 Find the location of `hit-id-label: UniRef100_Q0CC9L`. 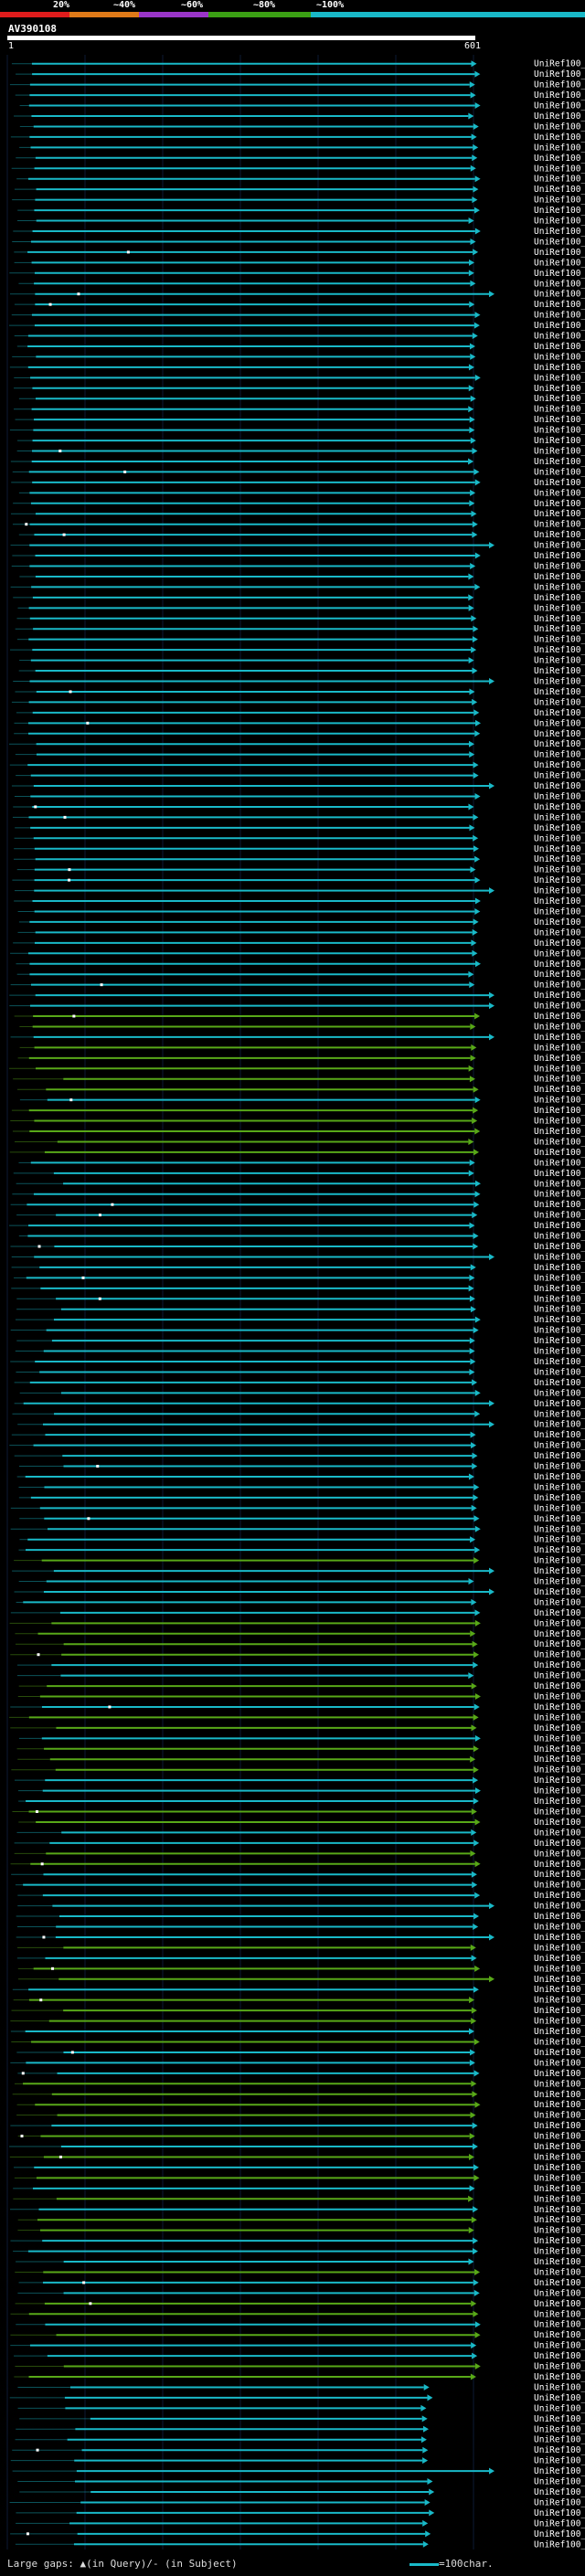

hit-id-label: UniRef100_Q0CC9L is located at coordinates (560, 2168).